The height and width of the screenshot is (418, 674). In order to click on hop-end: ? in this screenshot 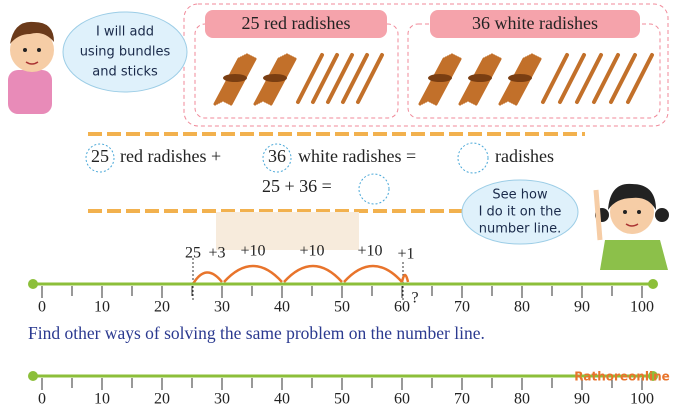, I will do `click(414, 298)`.